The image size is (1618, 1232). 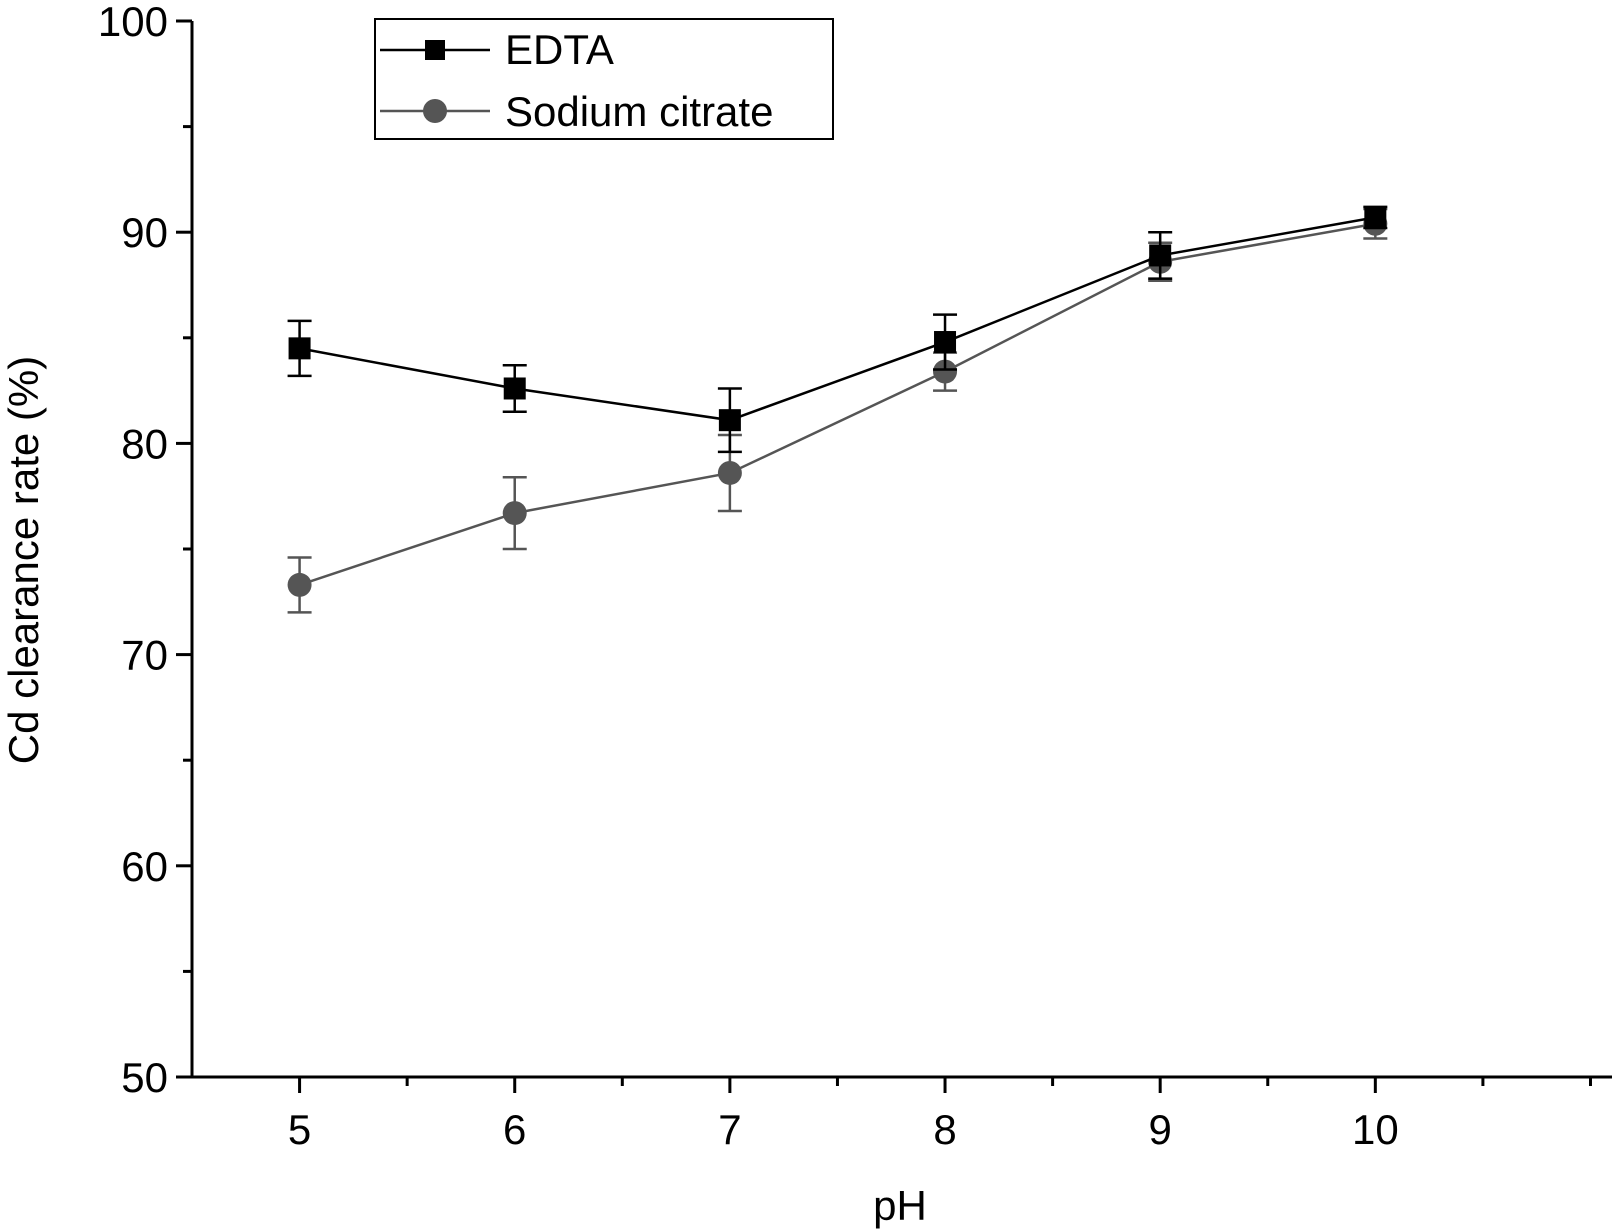 I want to click on x-tick-label: 7, so click(x=729, y=1129).